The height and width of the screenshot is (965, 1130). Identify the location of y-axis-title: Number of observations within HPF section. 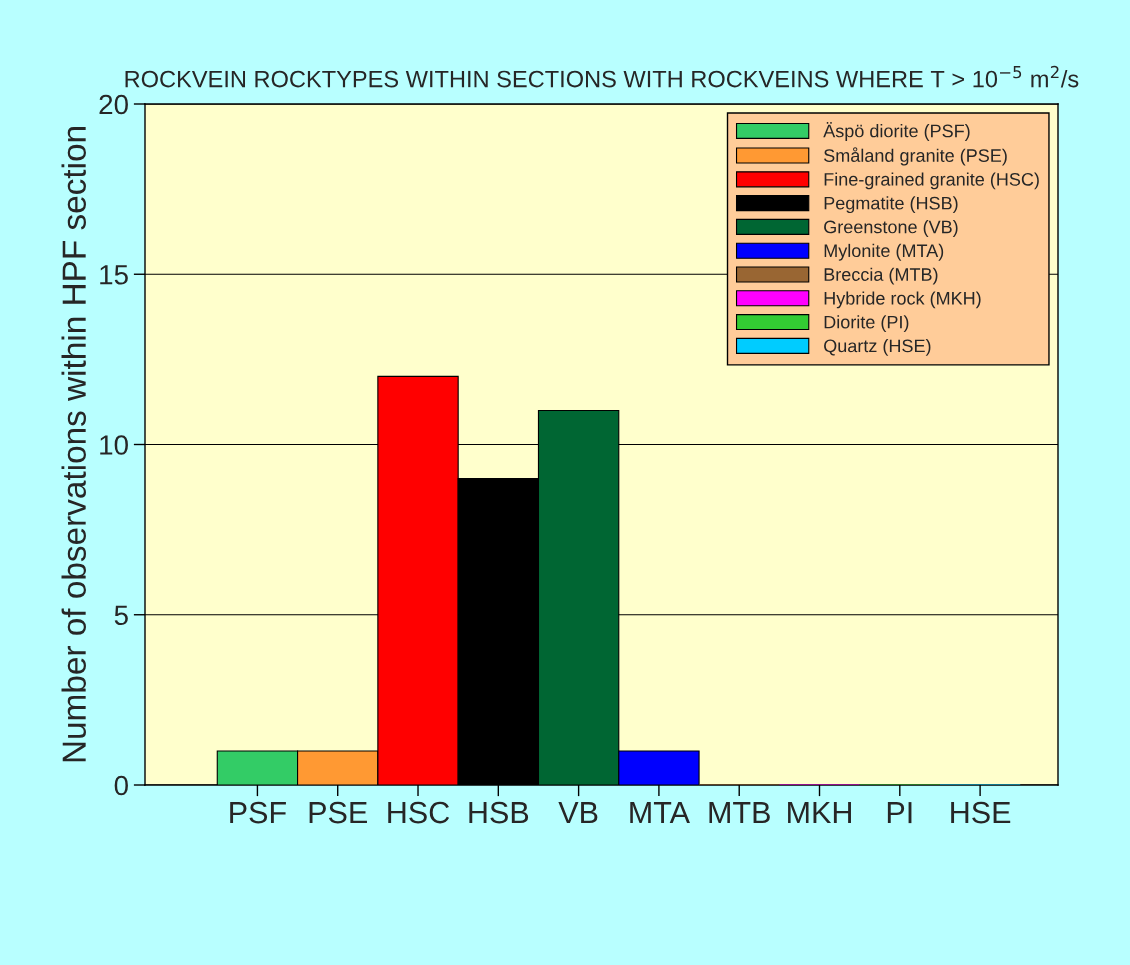
(73, 444).